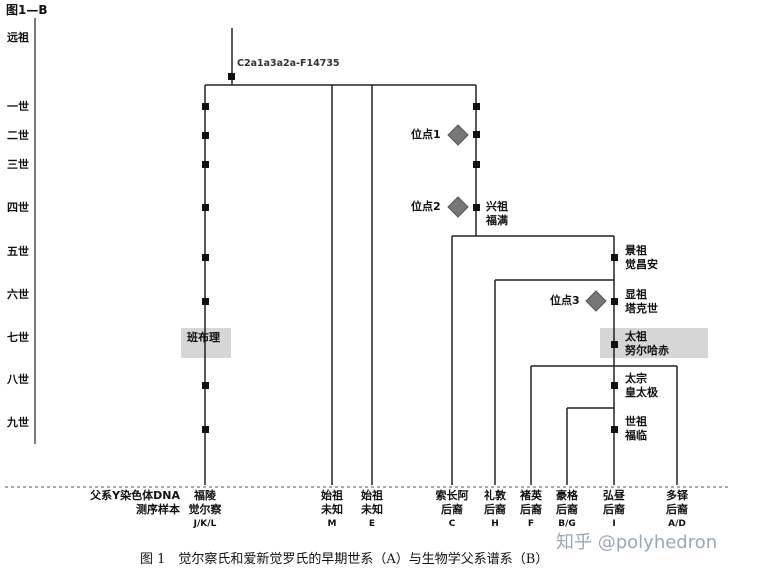  Describe the element at coordinates (647, 350) in the screenshot. I see `person-name: 努尔哈赤` at that location.